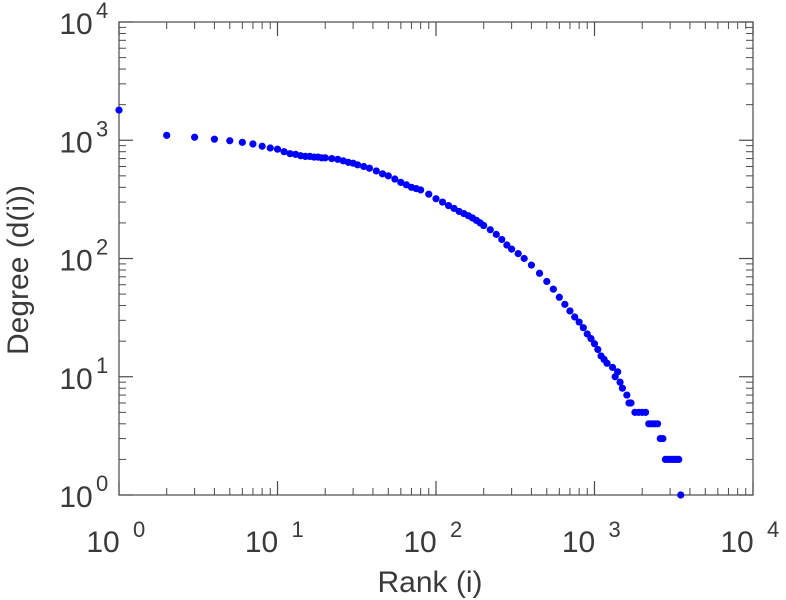 The image size is (786, 600). I want to click on y-tick-label: 10 4, so click(83, 20).